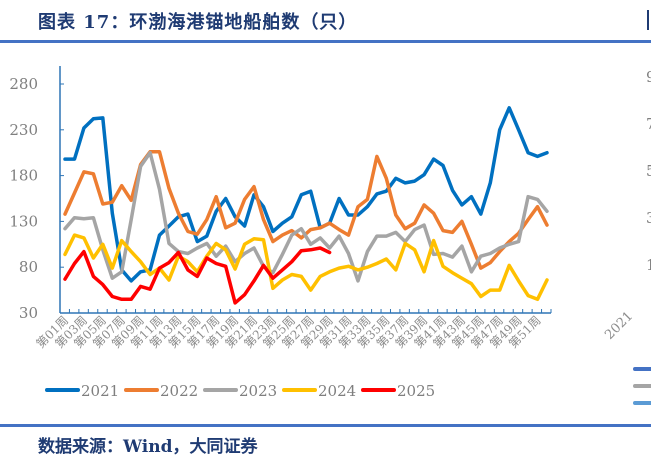  What do you see at coordinates (258, 391) in the screenshot?
I see `legend-label-2023: 2023` at bounding box center [258, 391].